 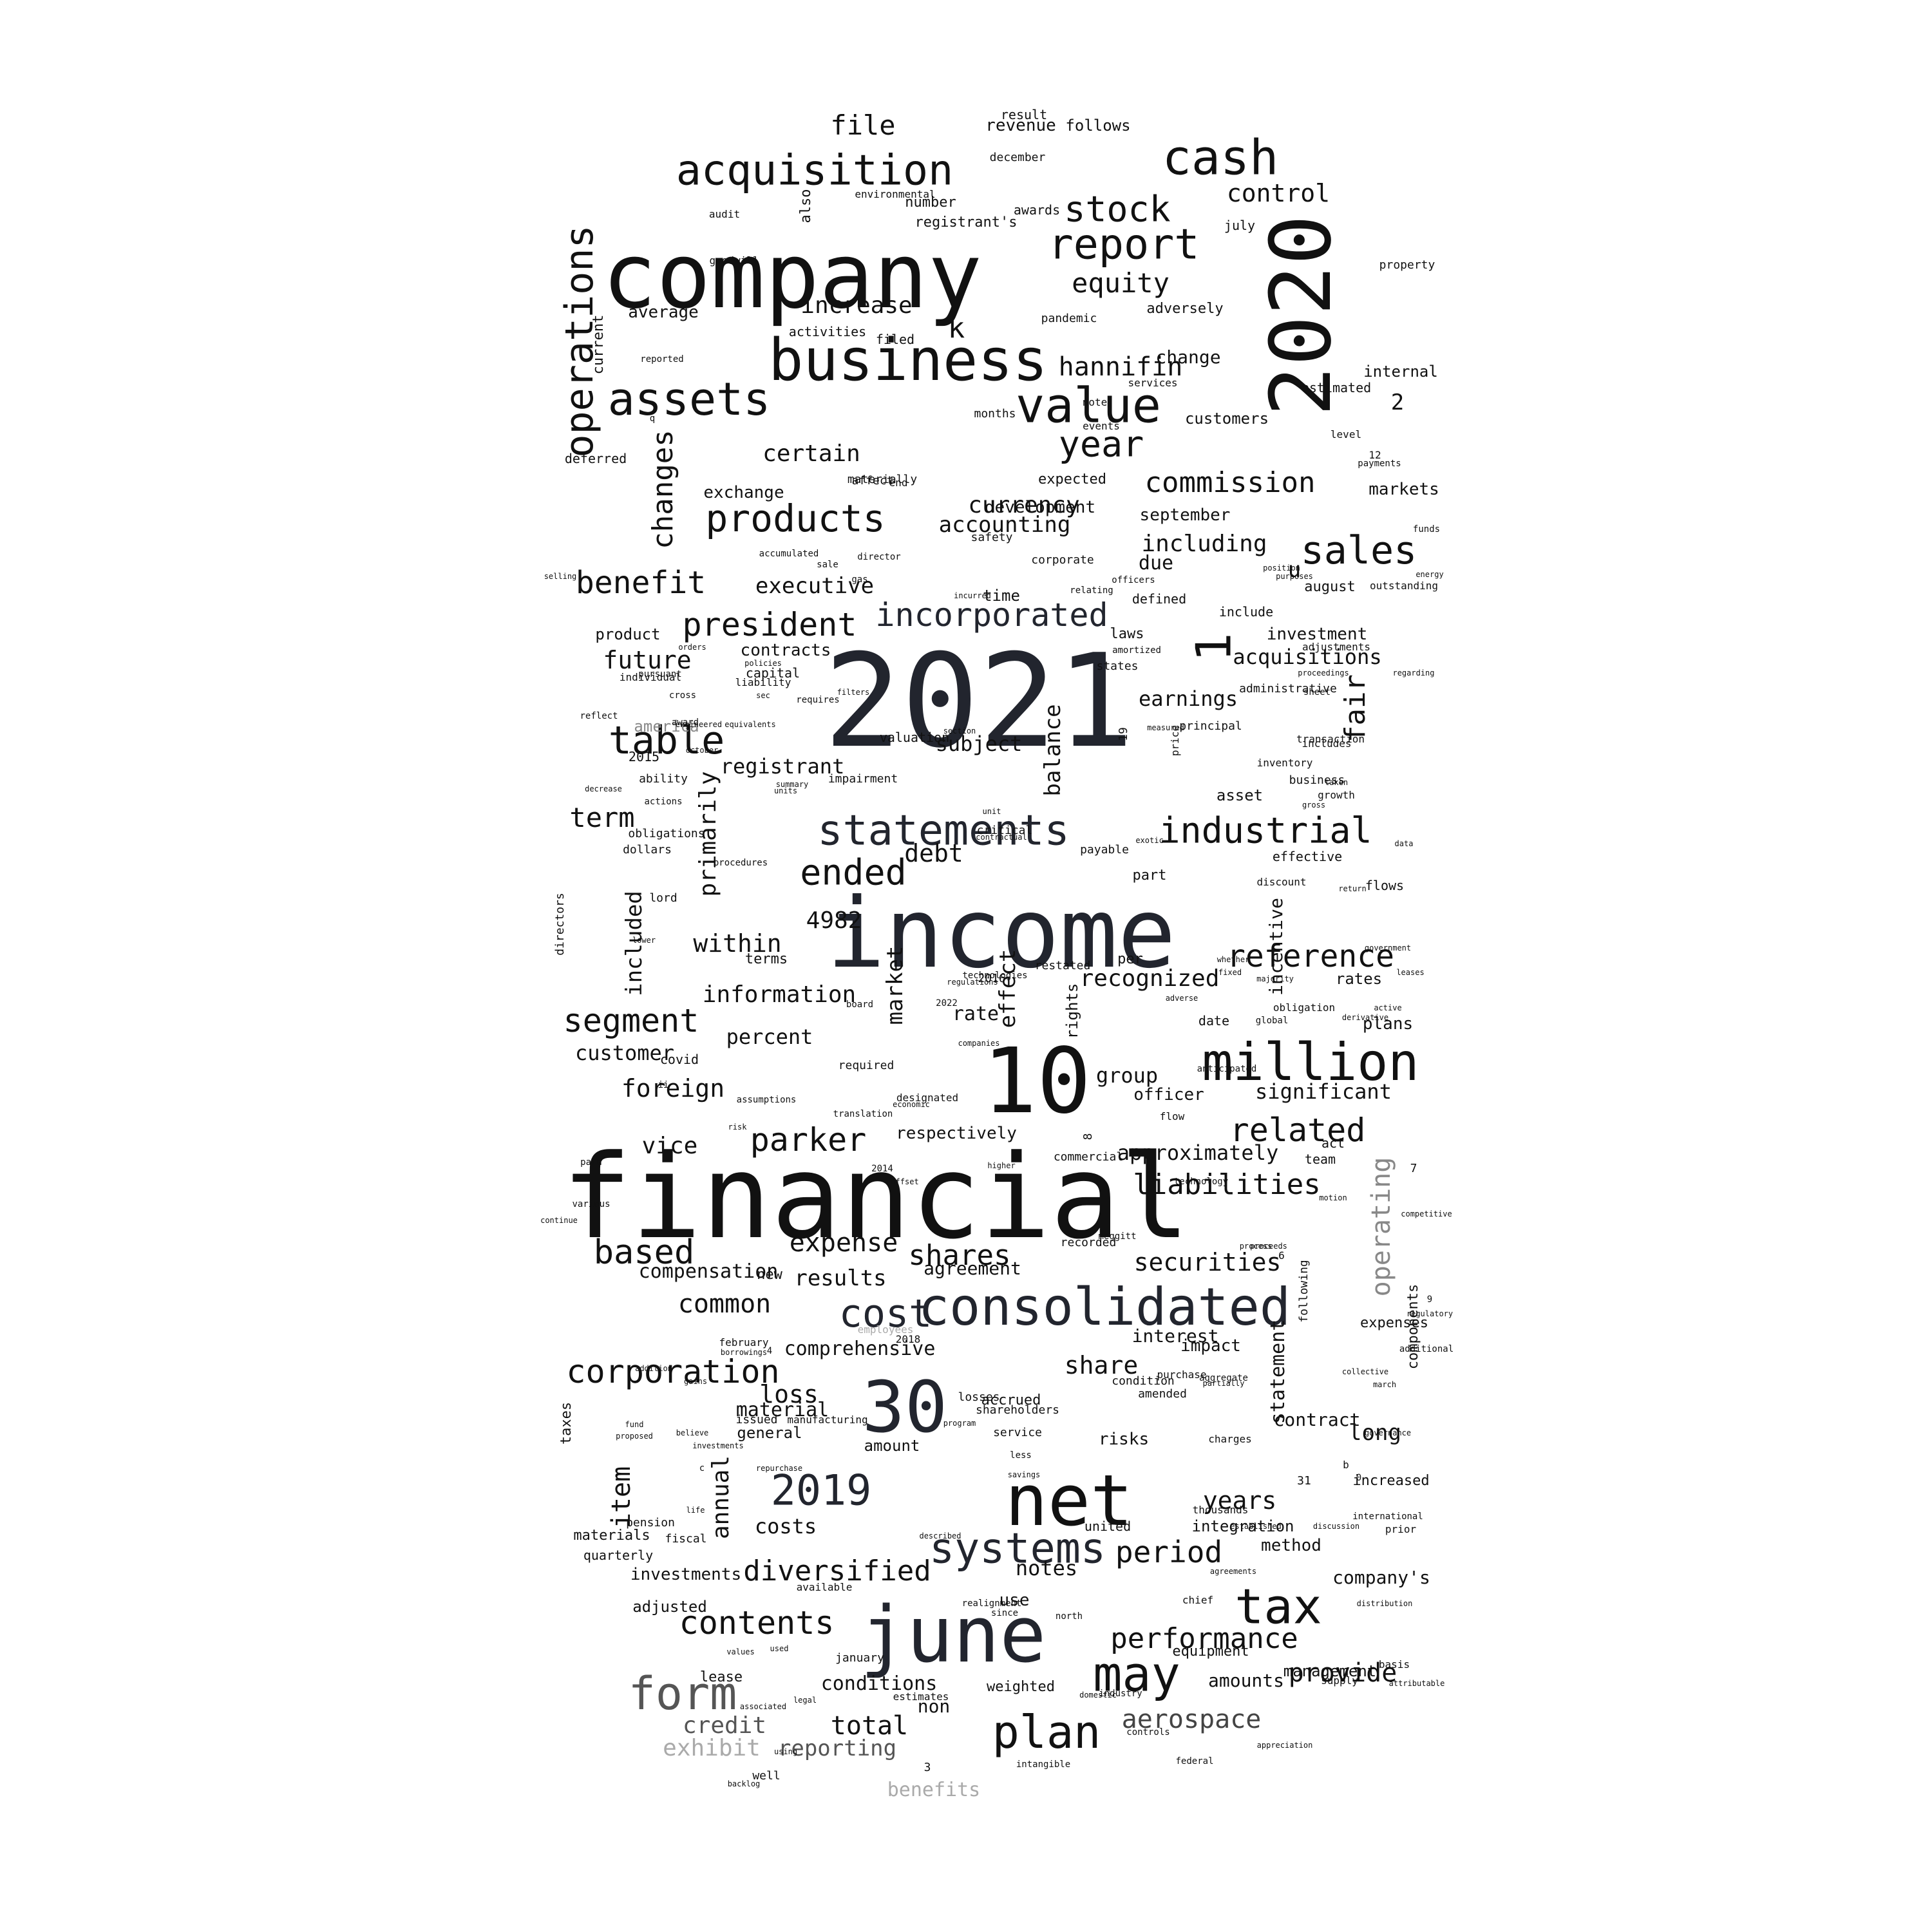 What do you see at coordinates (1346, 1465) in the screenshot?
I see `word-313: b` at bounding box center [1346, 1465].